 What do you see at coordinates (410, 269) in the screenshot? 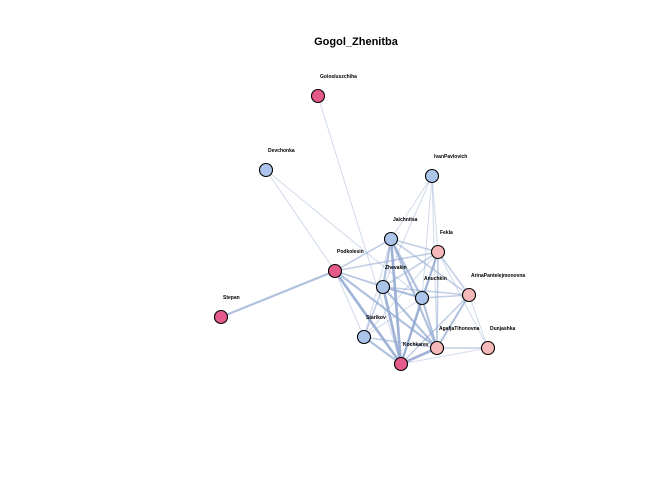
I see `edge-Fekla-Zhevakin` at bounding box center [410, 269].